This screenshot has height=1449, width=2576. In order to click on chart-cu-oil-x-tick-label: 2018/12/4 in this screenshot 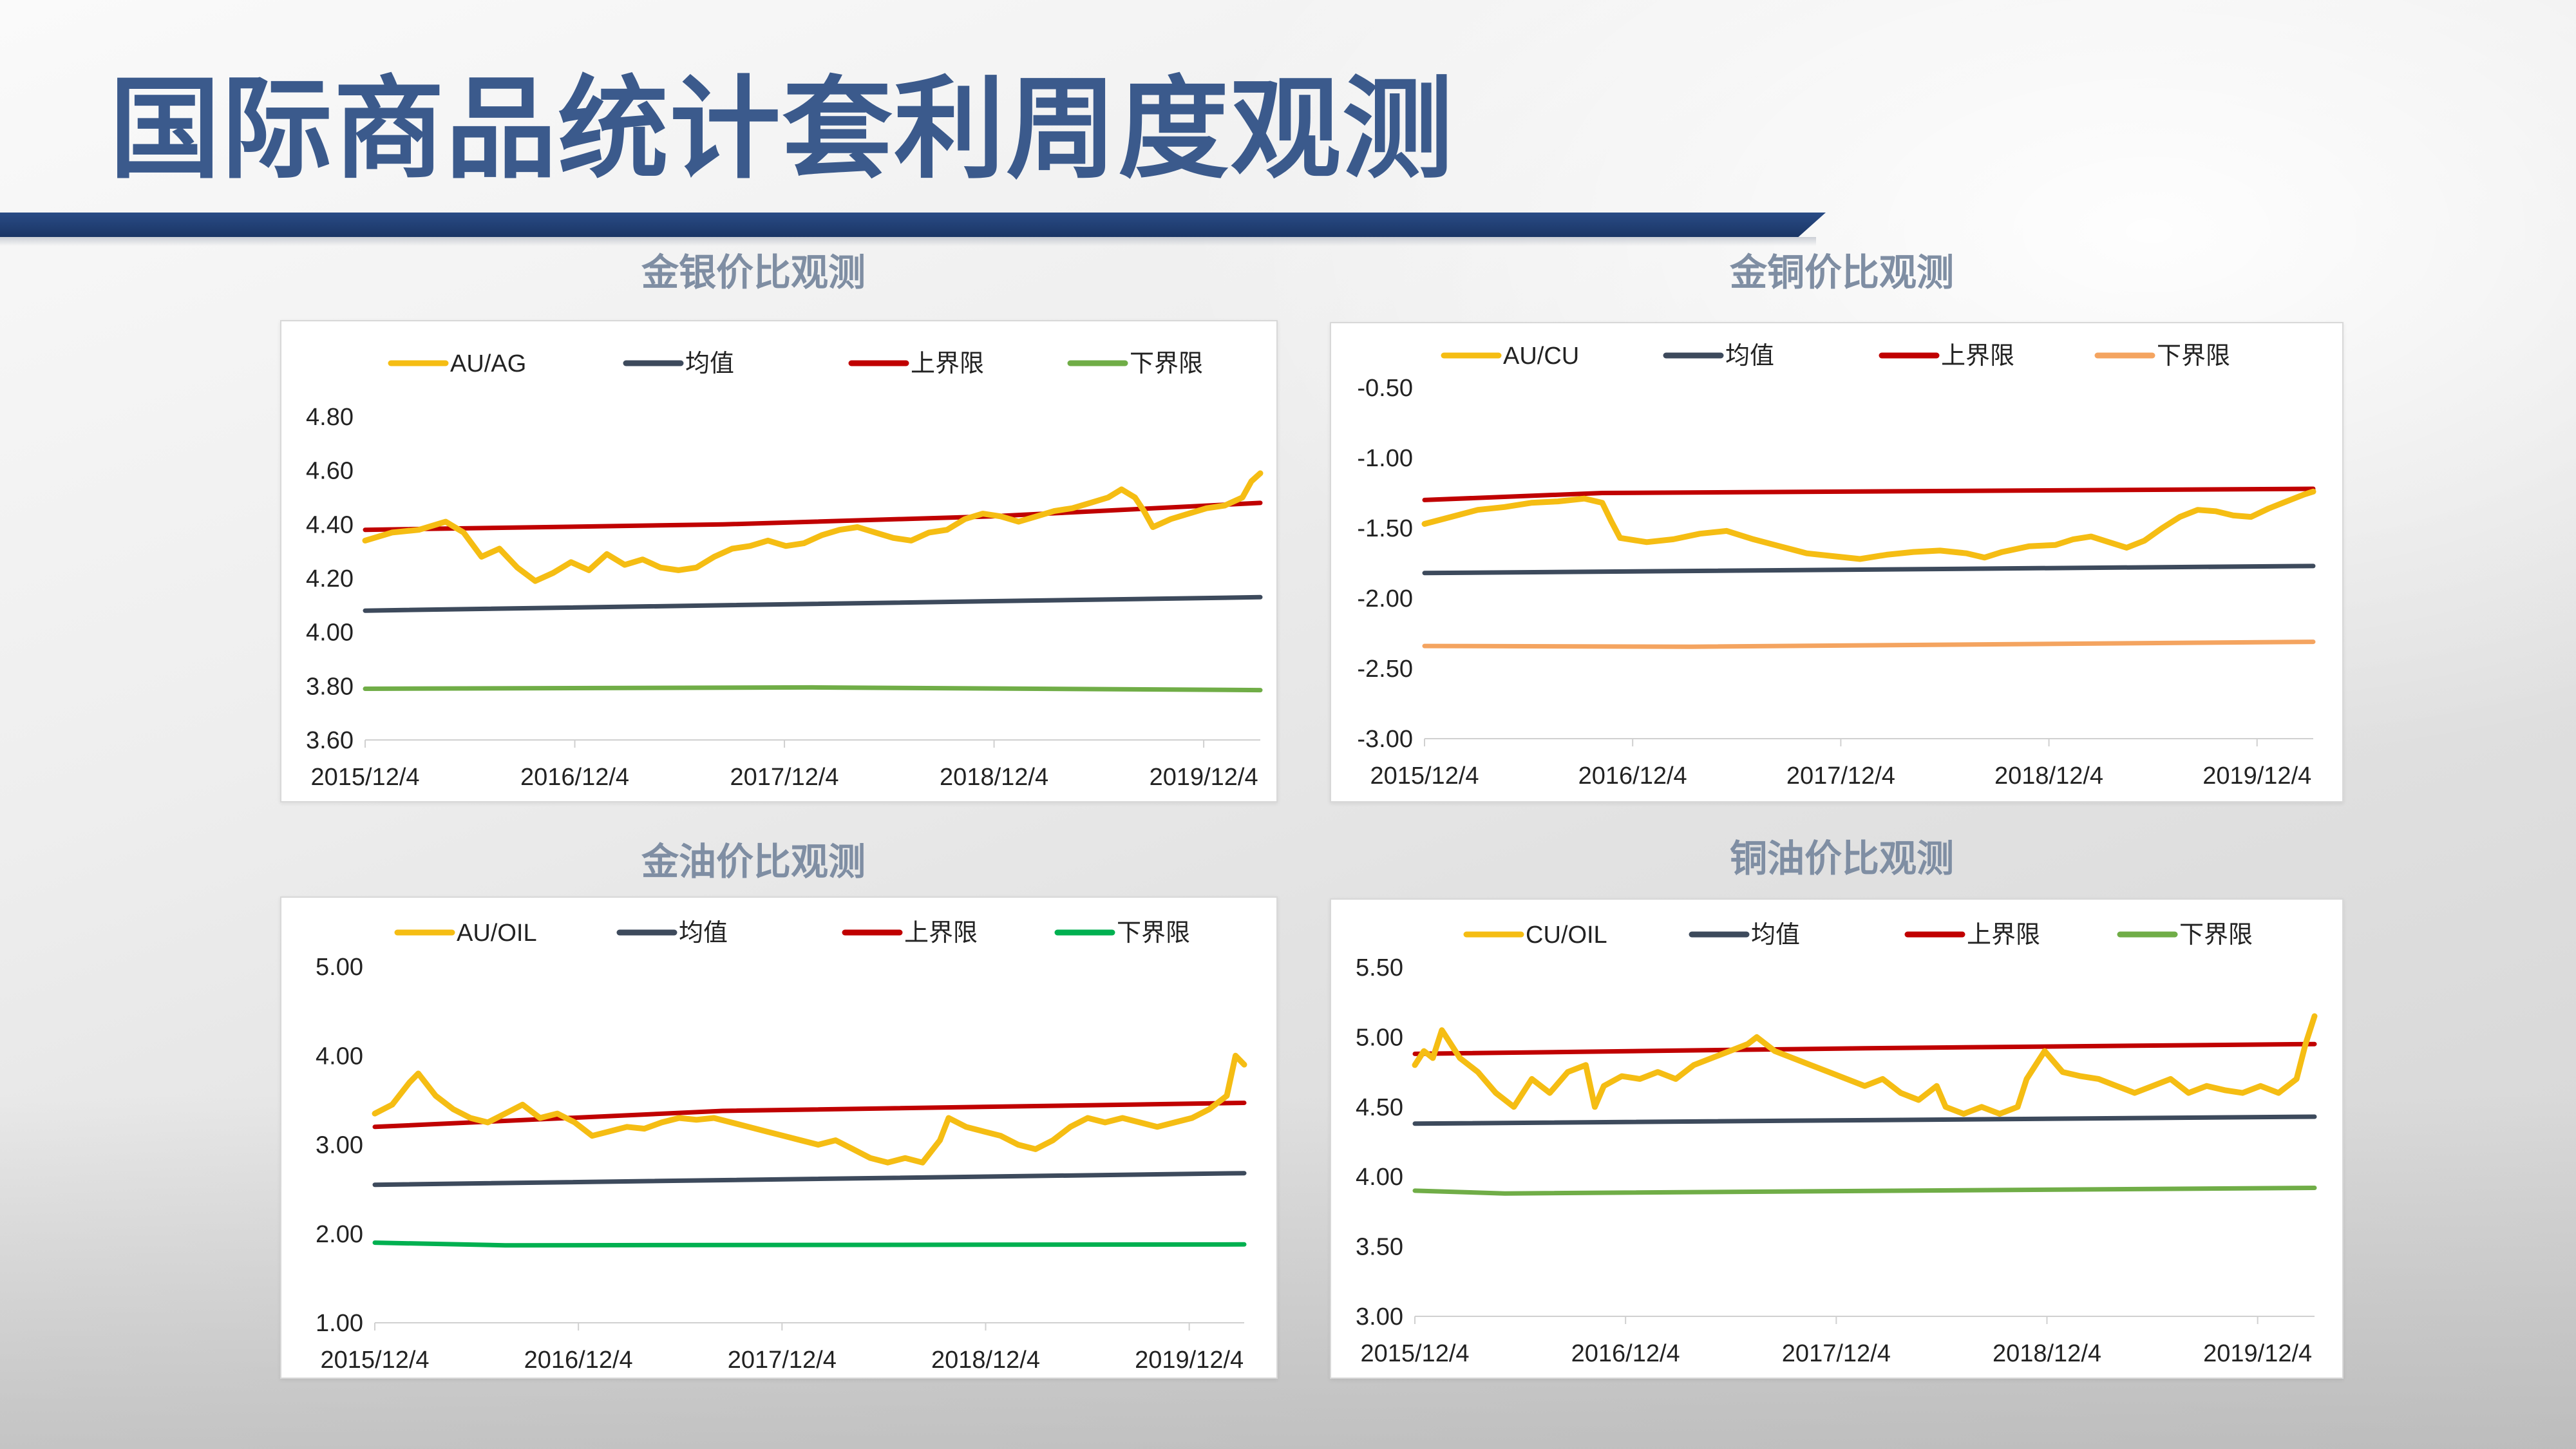, I will do `click(2047, 1353)`.